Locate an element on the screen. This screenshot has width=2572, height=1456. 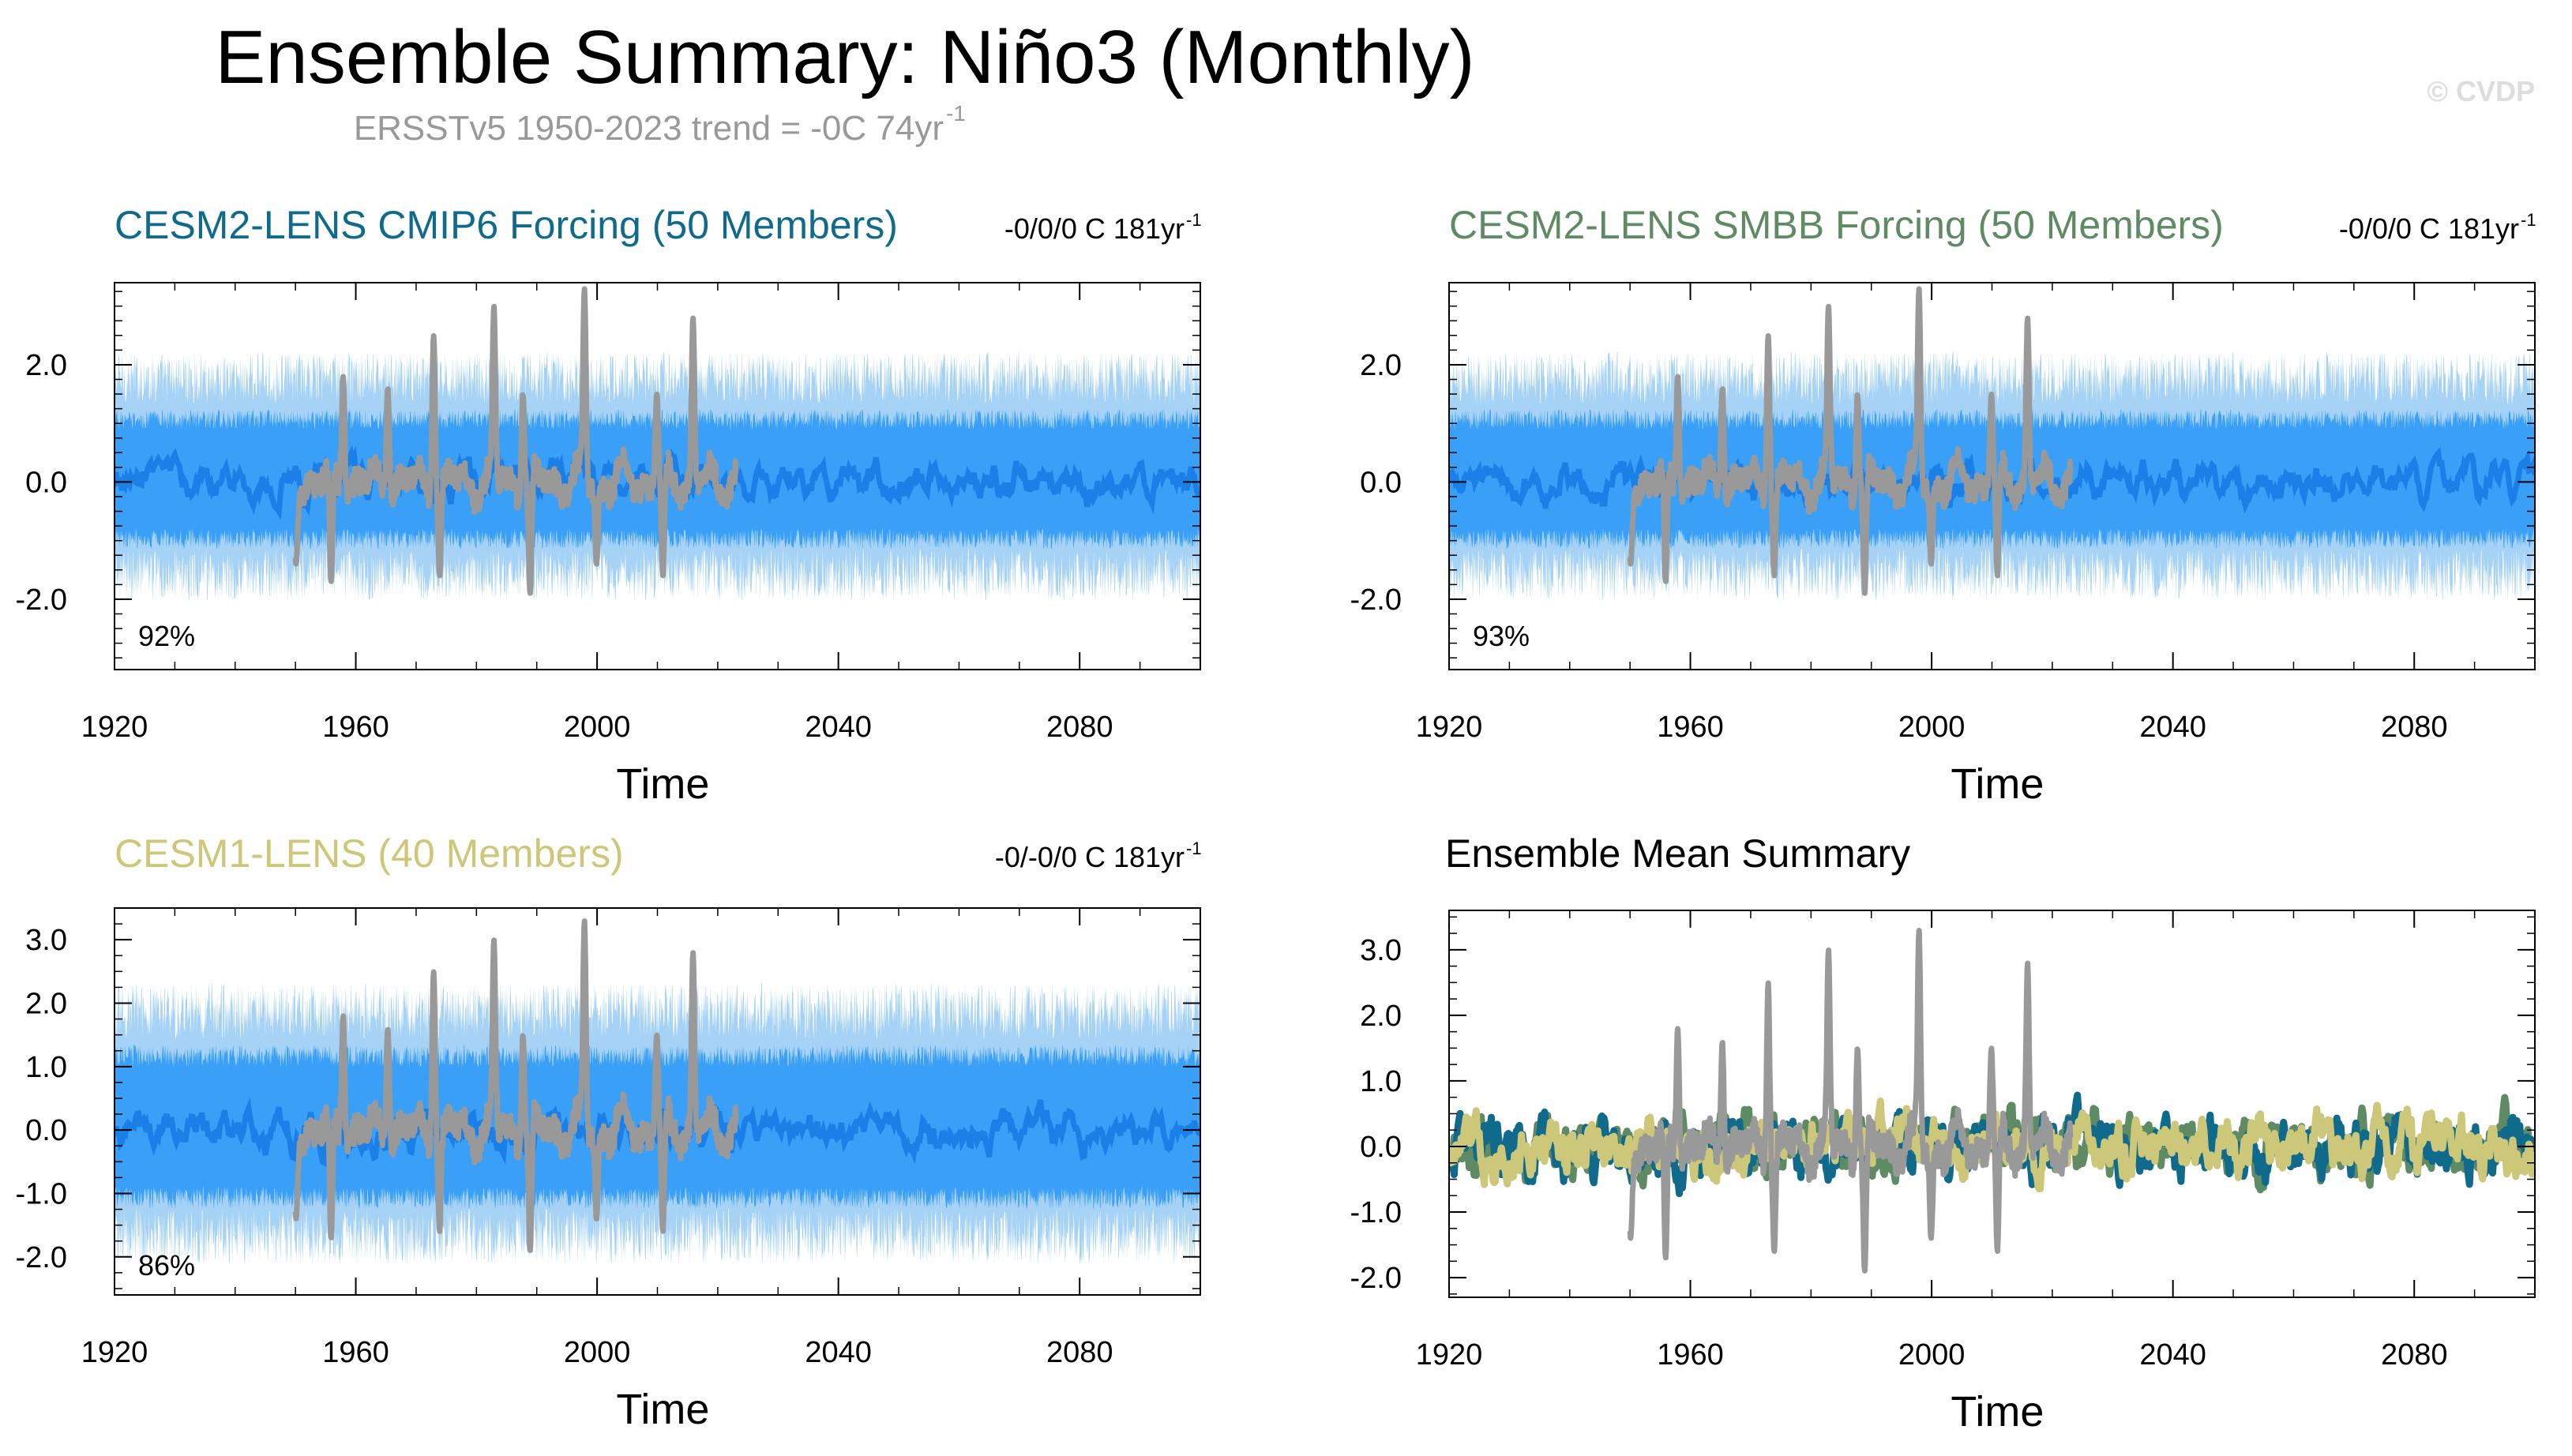
figure-subtitle-superscript: -1 is located at coordinates (956, 113).